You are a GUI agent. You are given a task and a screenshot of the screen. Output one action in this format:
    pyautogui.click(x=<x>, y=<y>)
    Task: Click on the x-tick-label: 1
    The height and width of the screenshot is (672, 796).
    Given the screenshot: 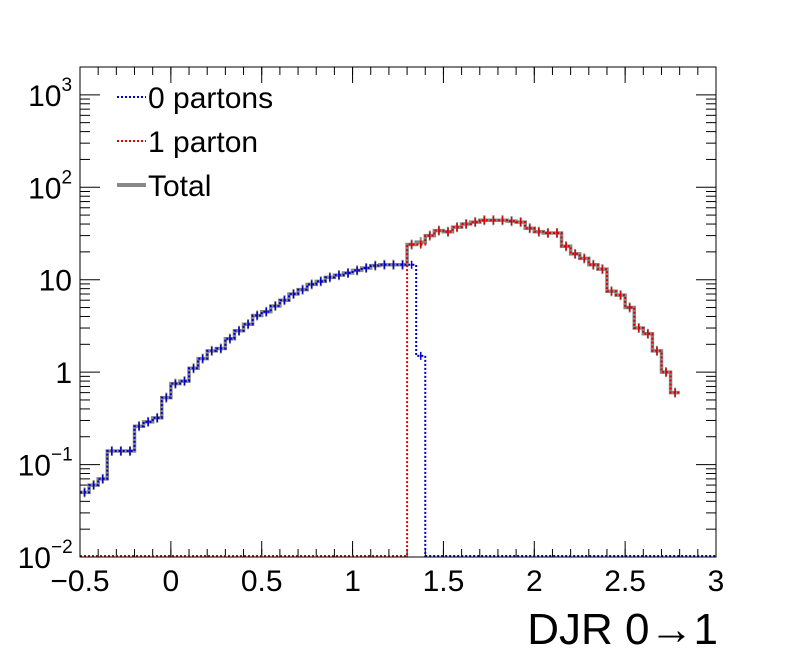 What is the action you would take?
    pyautogui.click(x=352, y=581)
    